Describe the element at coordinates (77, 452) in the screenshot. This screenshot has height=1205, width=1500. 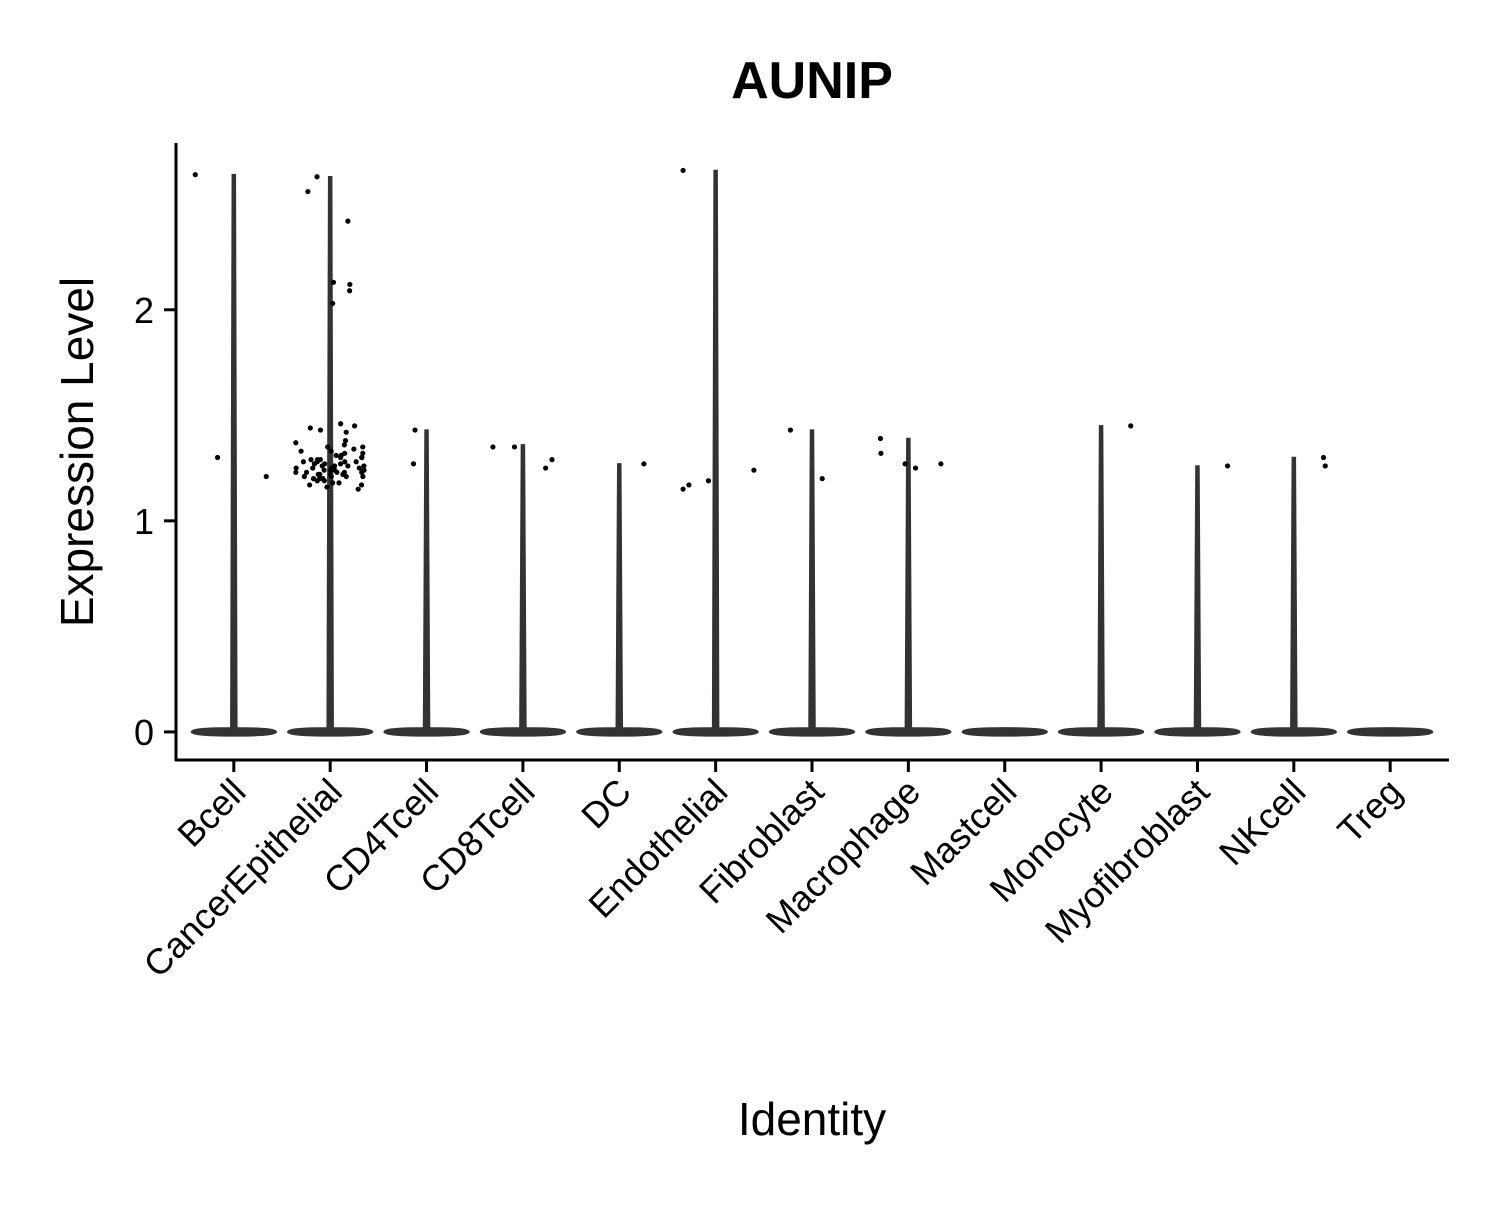
I see `y-axis-title: Expression Level` at that location.